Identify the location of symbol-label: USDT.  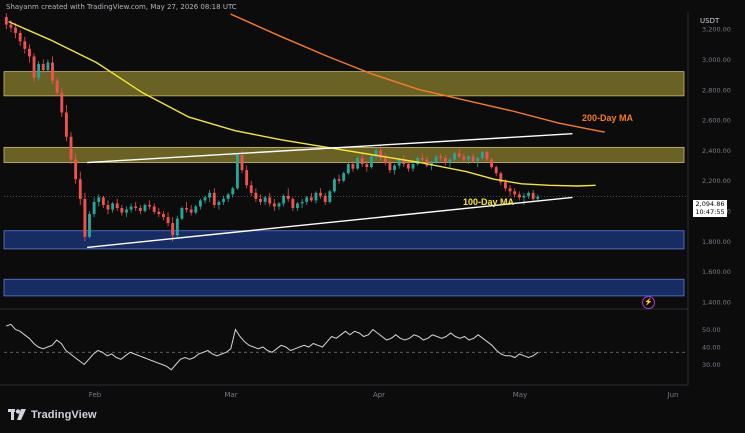
(710, 21).